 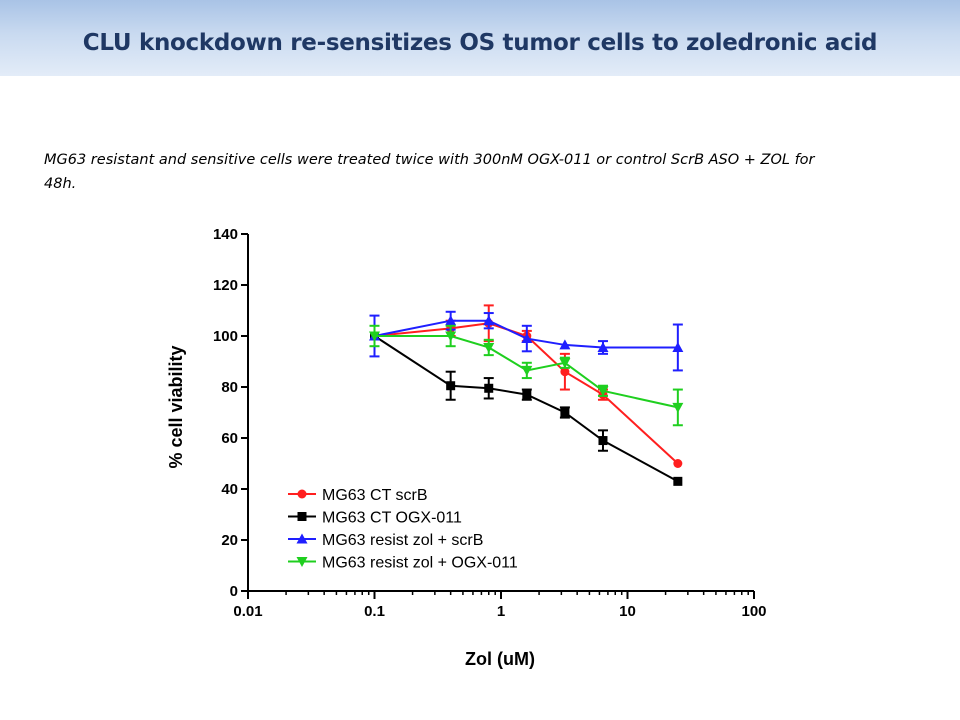 What do you see at coordinates (375, 495) in the screenshot?
I see `legend-label: MG63 CT scrB` at bounding box center [375, 495].